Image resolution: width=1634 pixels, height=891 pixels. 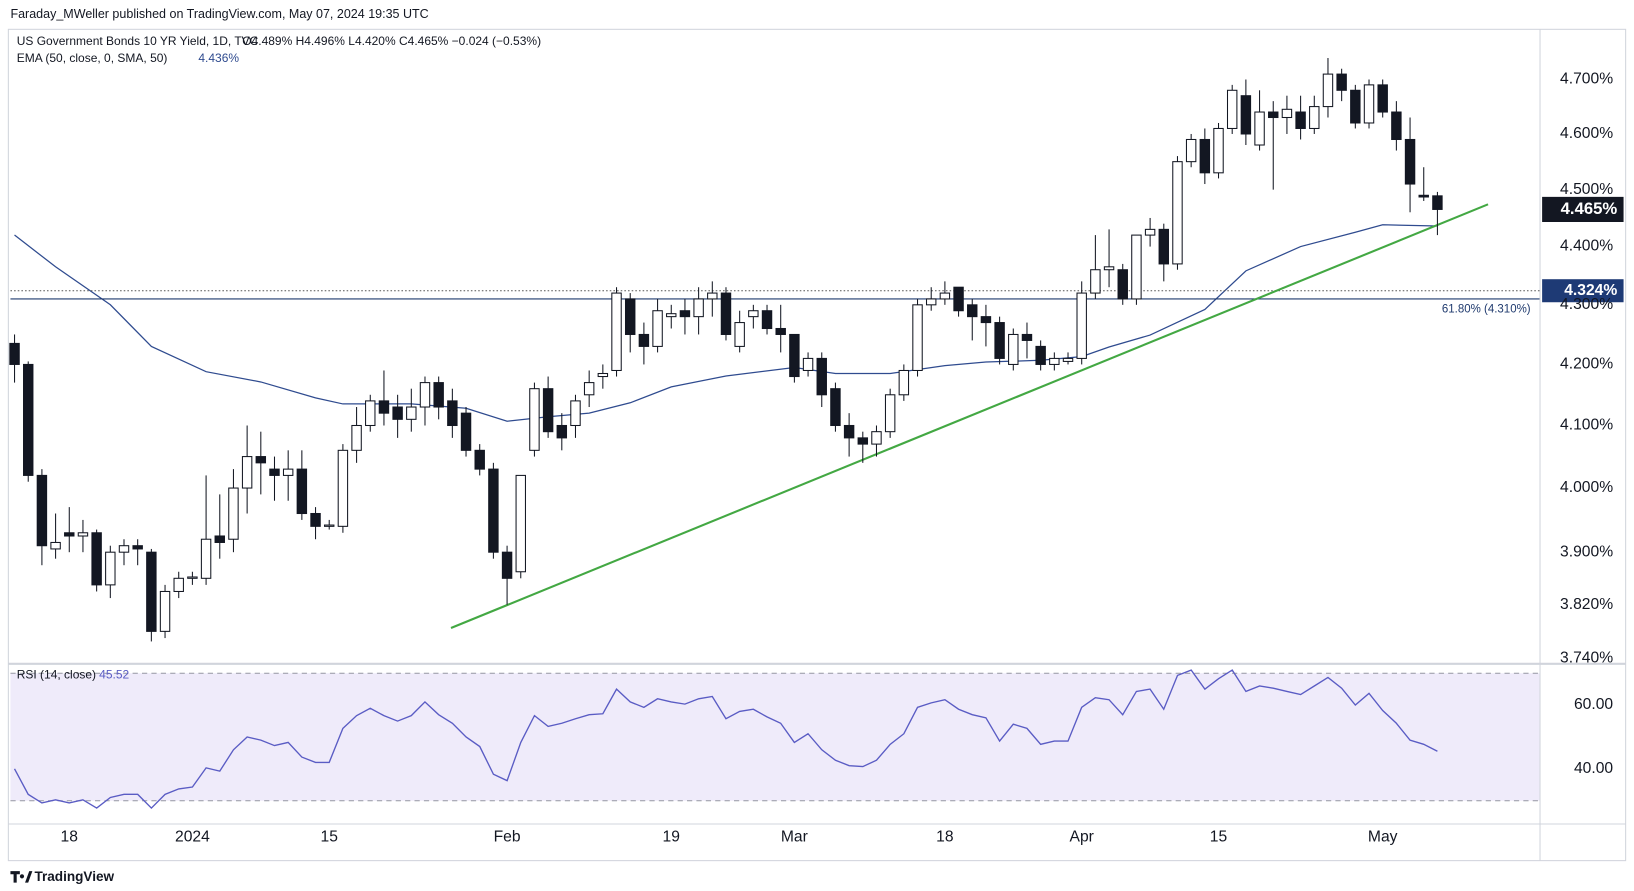 I want to click on last-price-label: 4.465%, so click(x=1589, y=208).